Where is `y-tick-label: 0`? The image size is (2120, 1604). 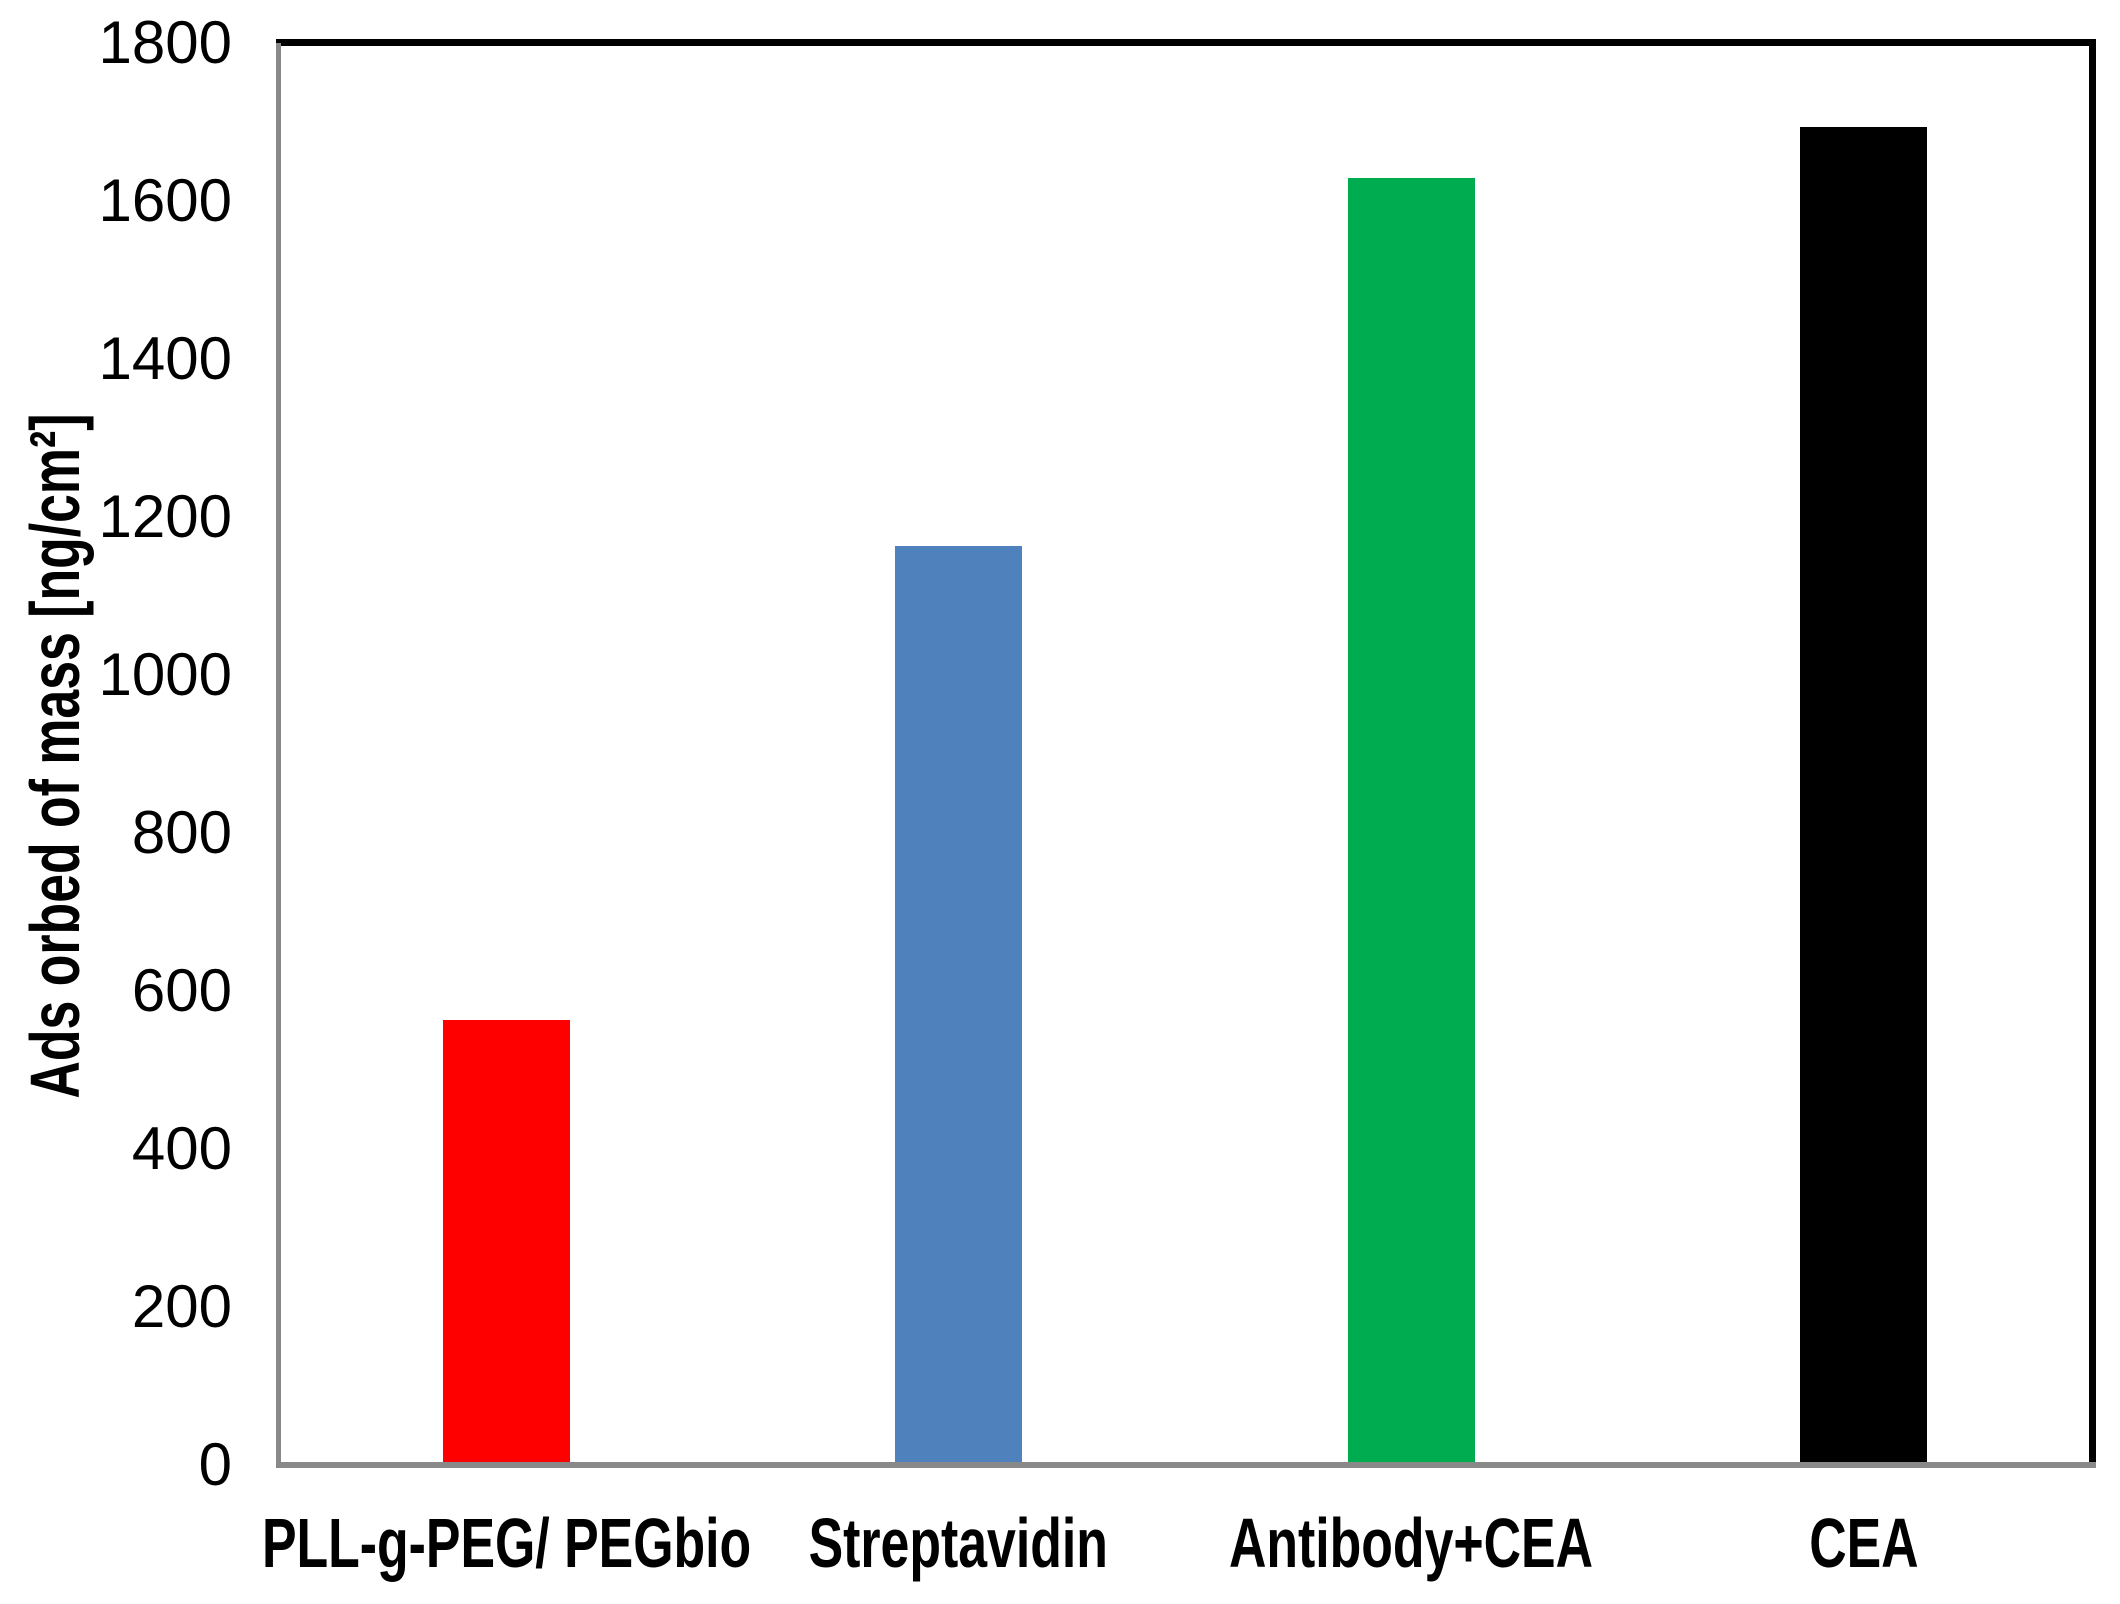 y-tick-label: 0 is located at coordinates (215, 1464).